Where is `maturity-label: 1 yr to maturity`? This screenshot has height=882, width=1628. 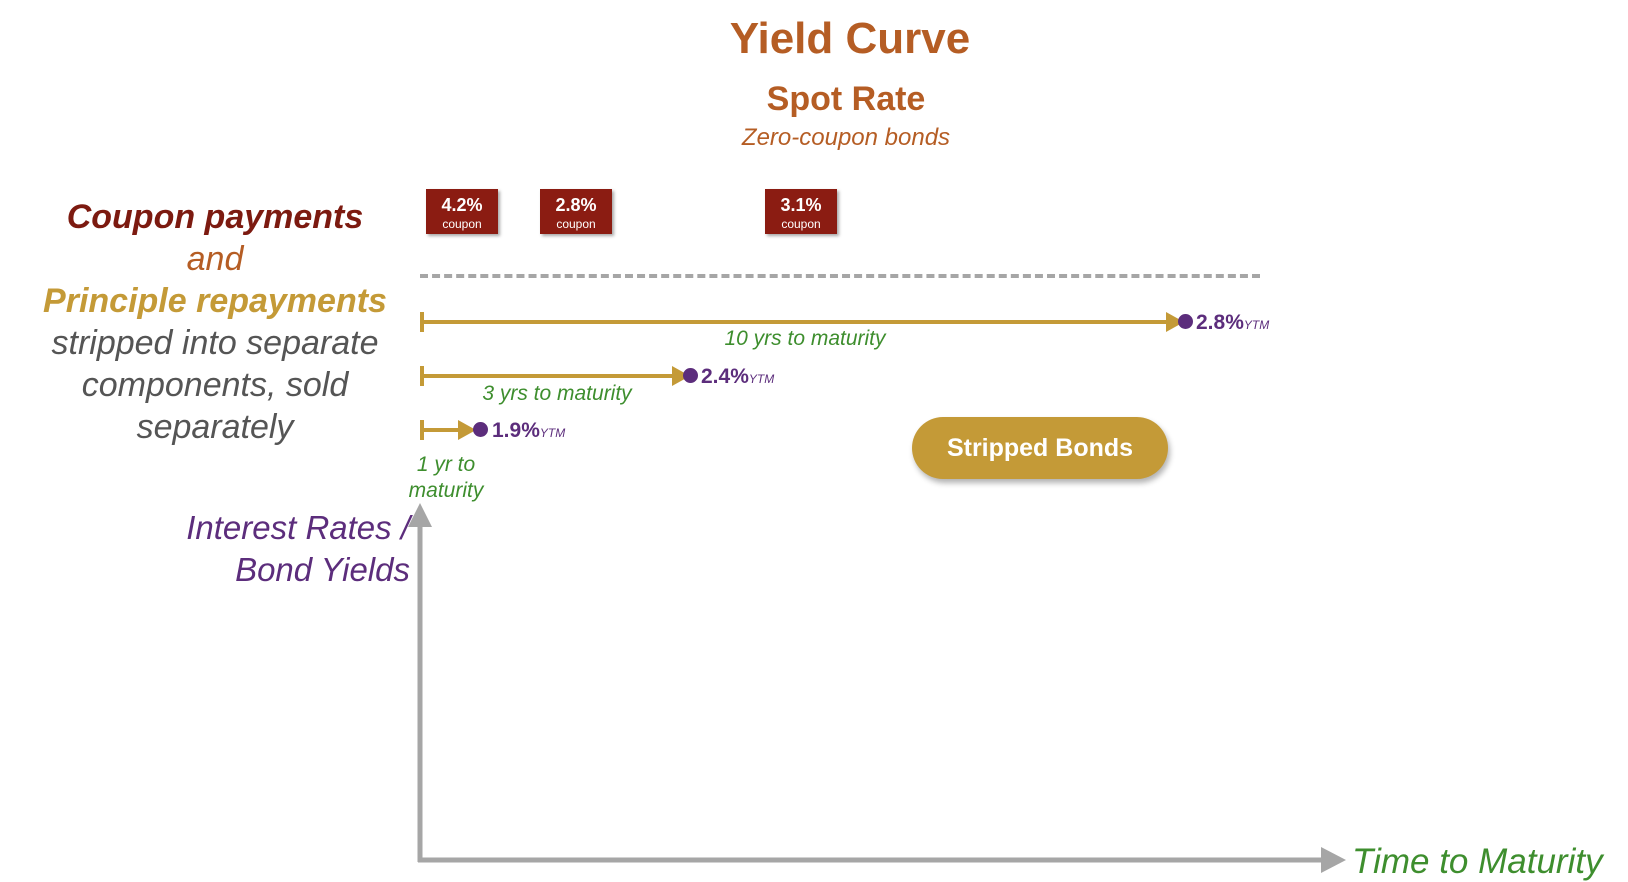 maturity-label: 1 yr to maturity is located at coordinates (446, 477).